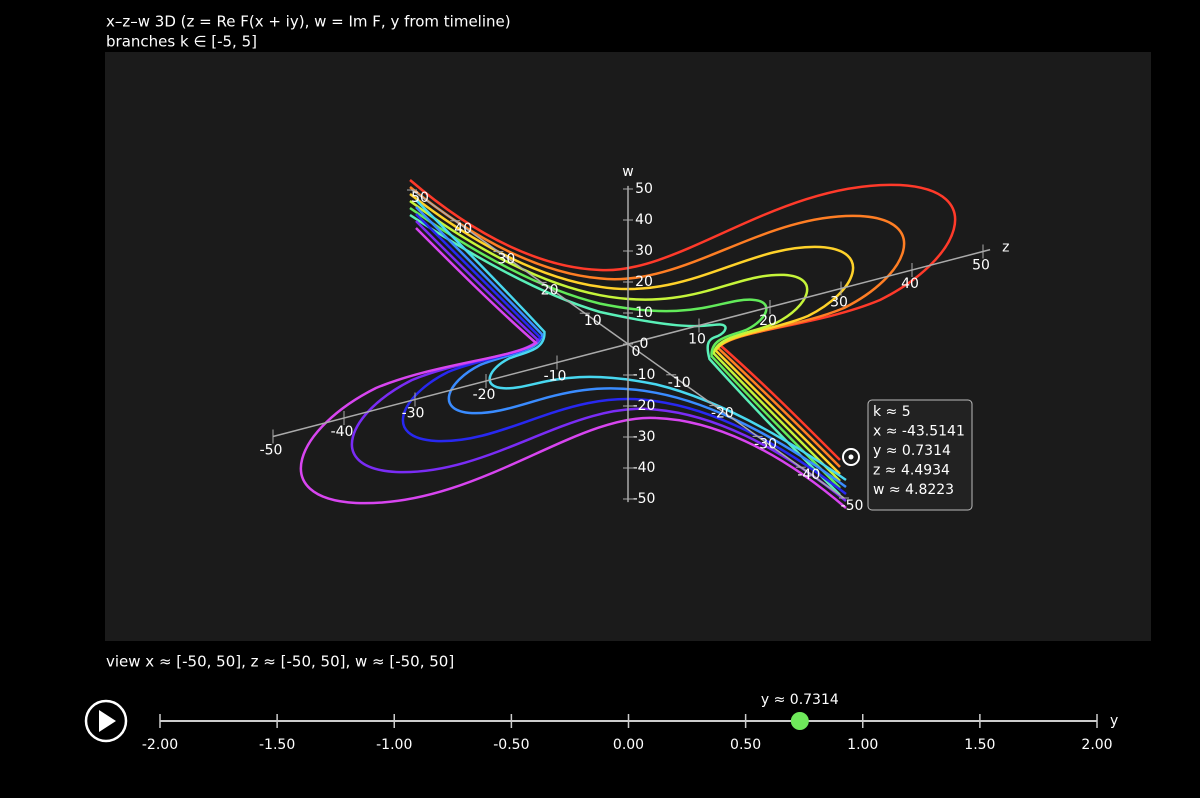 This screenshot has height=798, width=1200. Describe the element at coordinates (1096, 745) in the screenshot. I see `slider-tick-label: 2.00` at that location.